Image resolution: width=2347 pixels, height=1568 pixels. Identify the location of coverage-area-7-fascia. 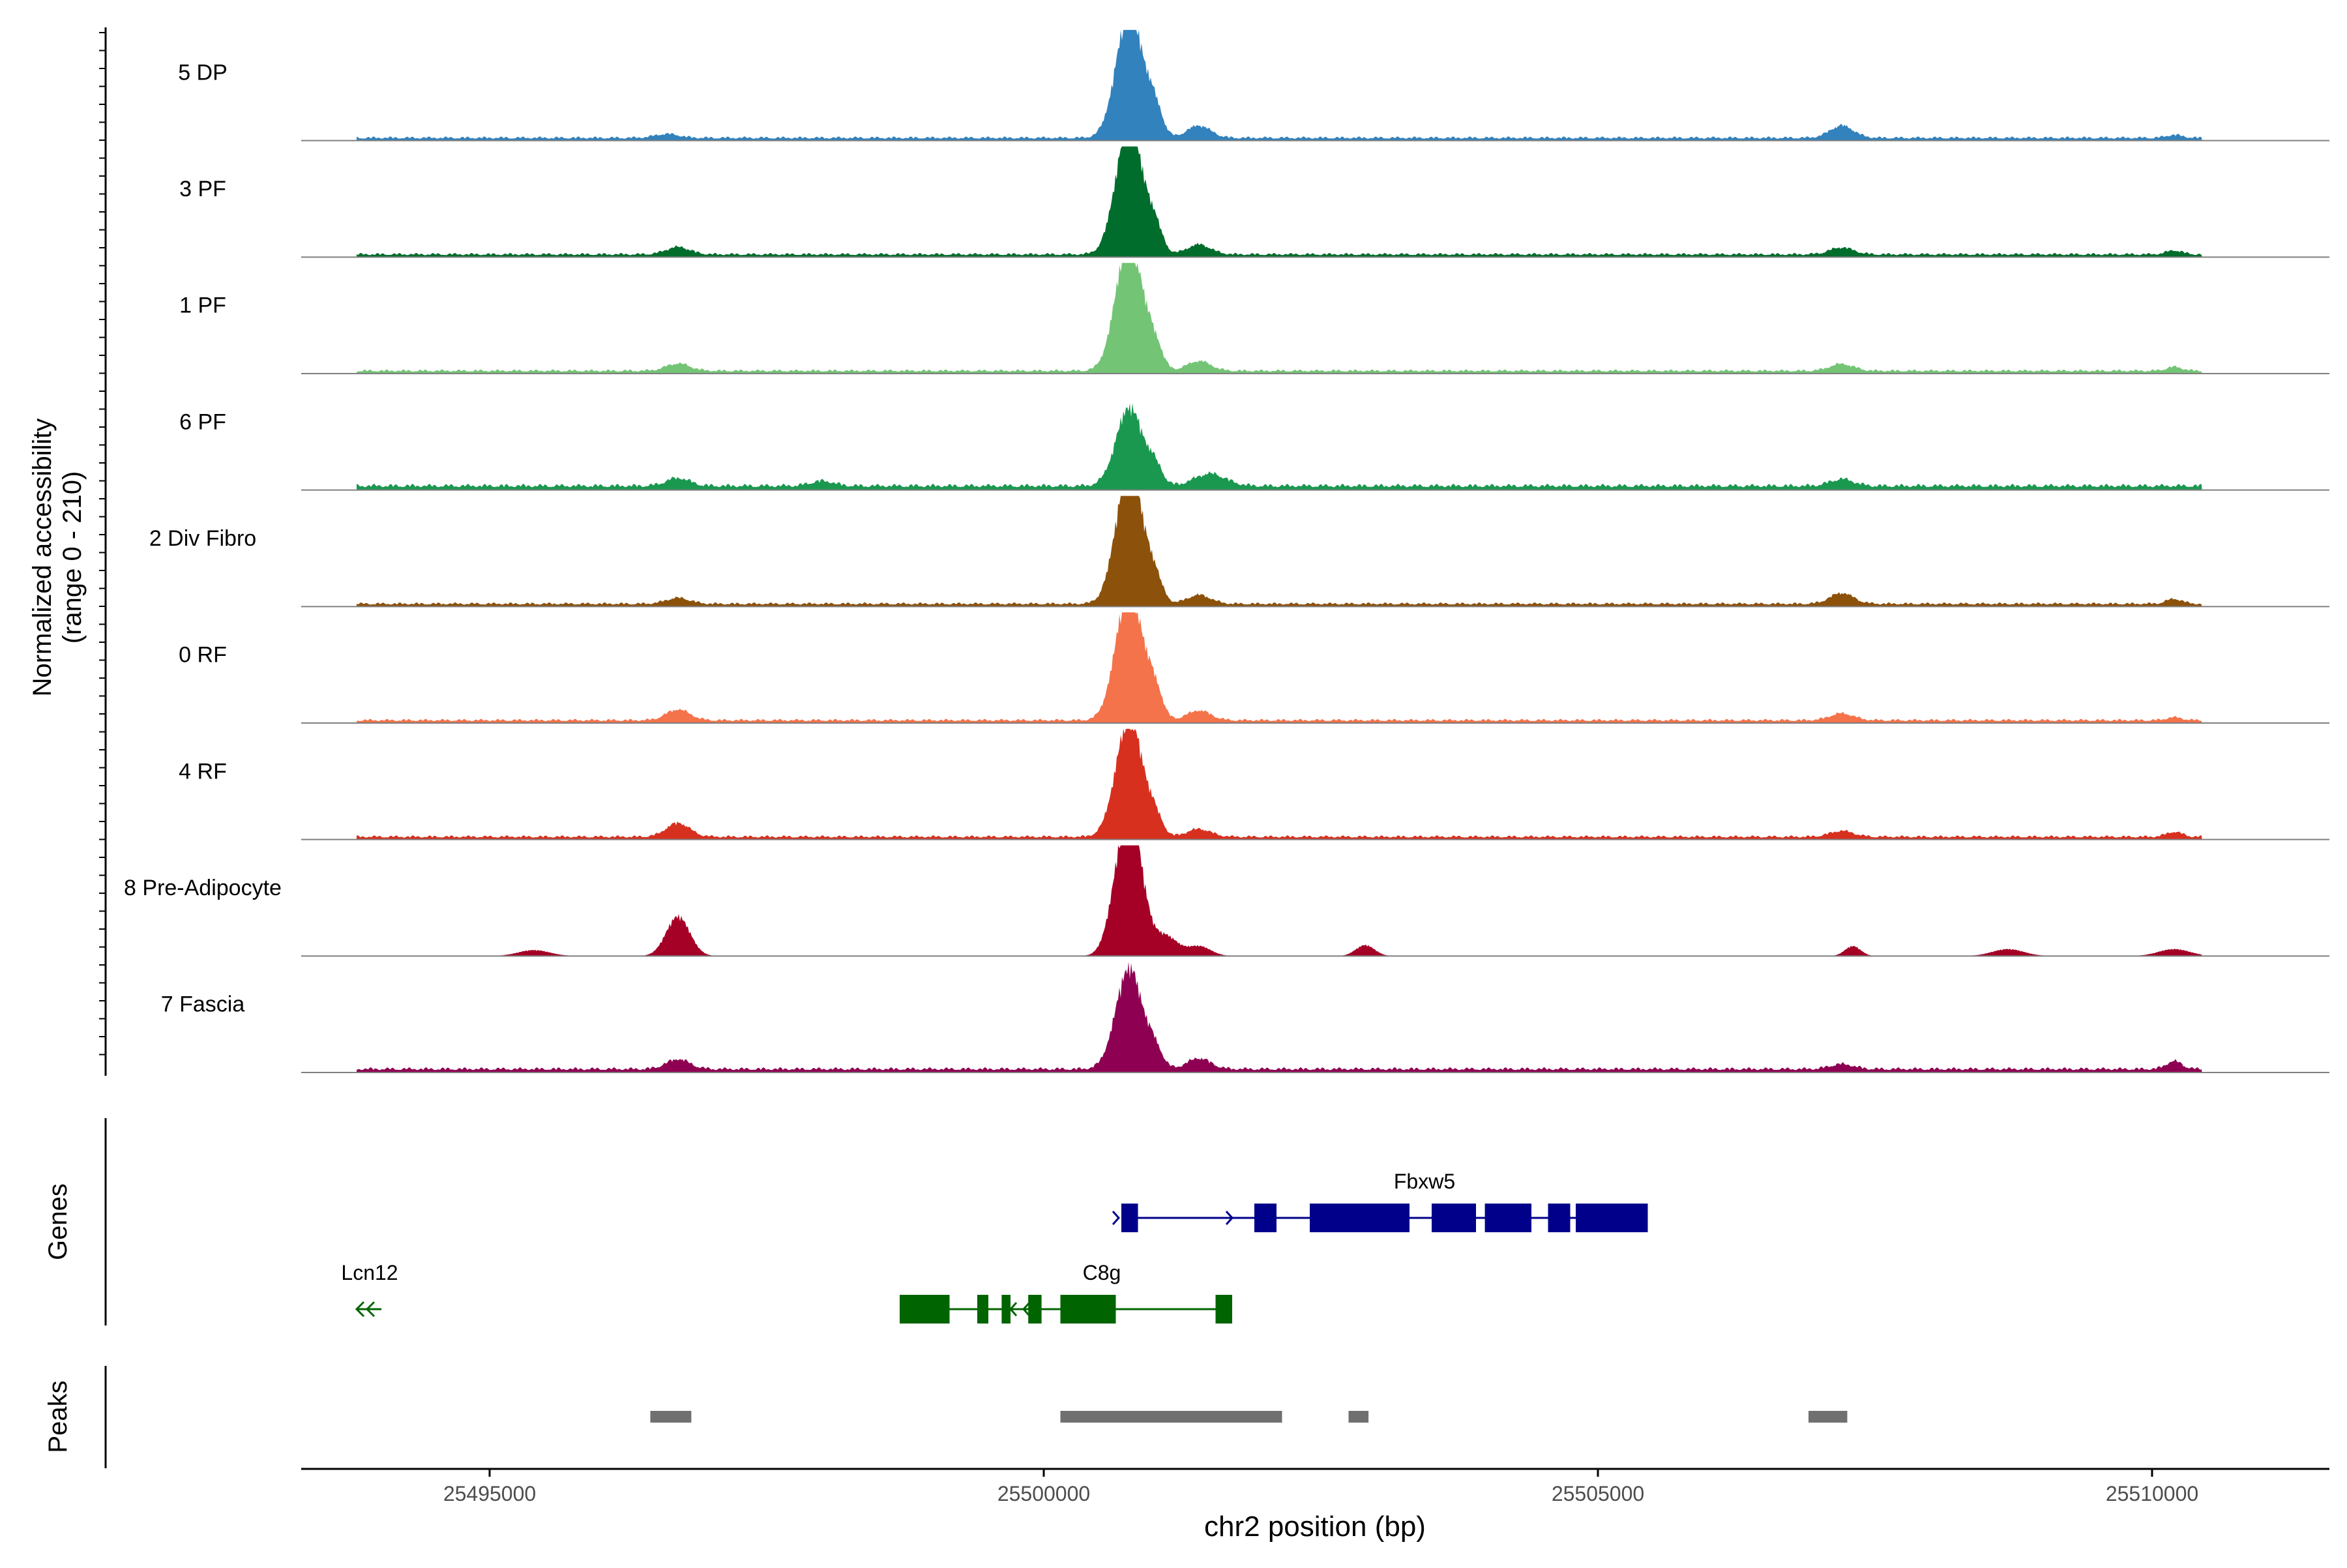
(1279, 1017).